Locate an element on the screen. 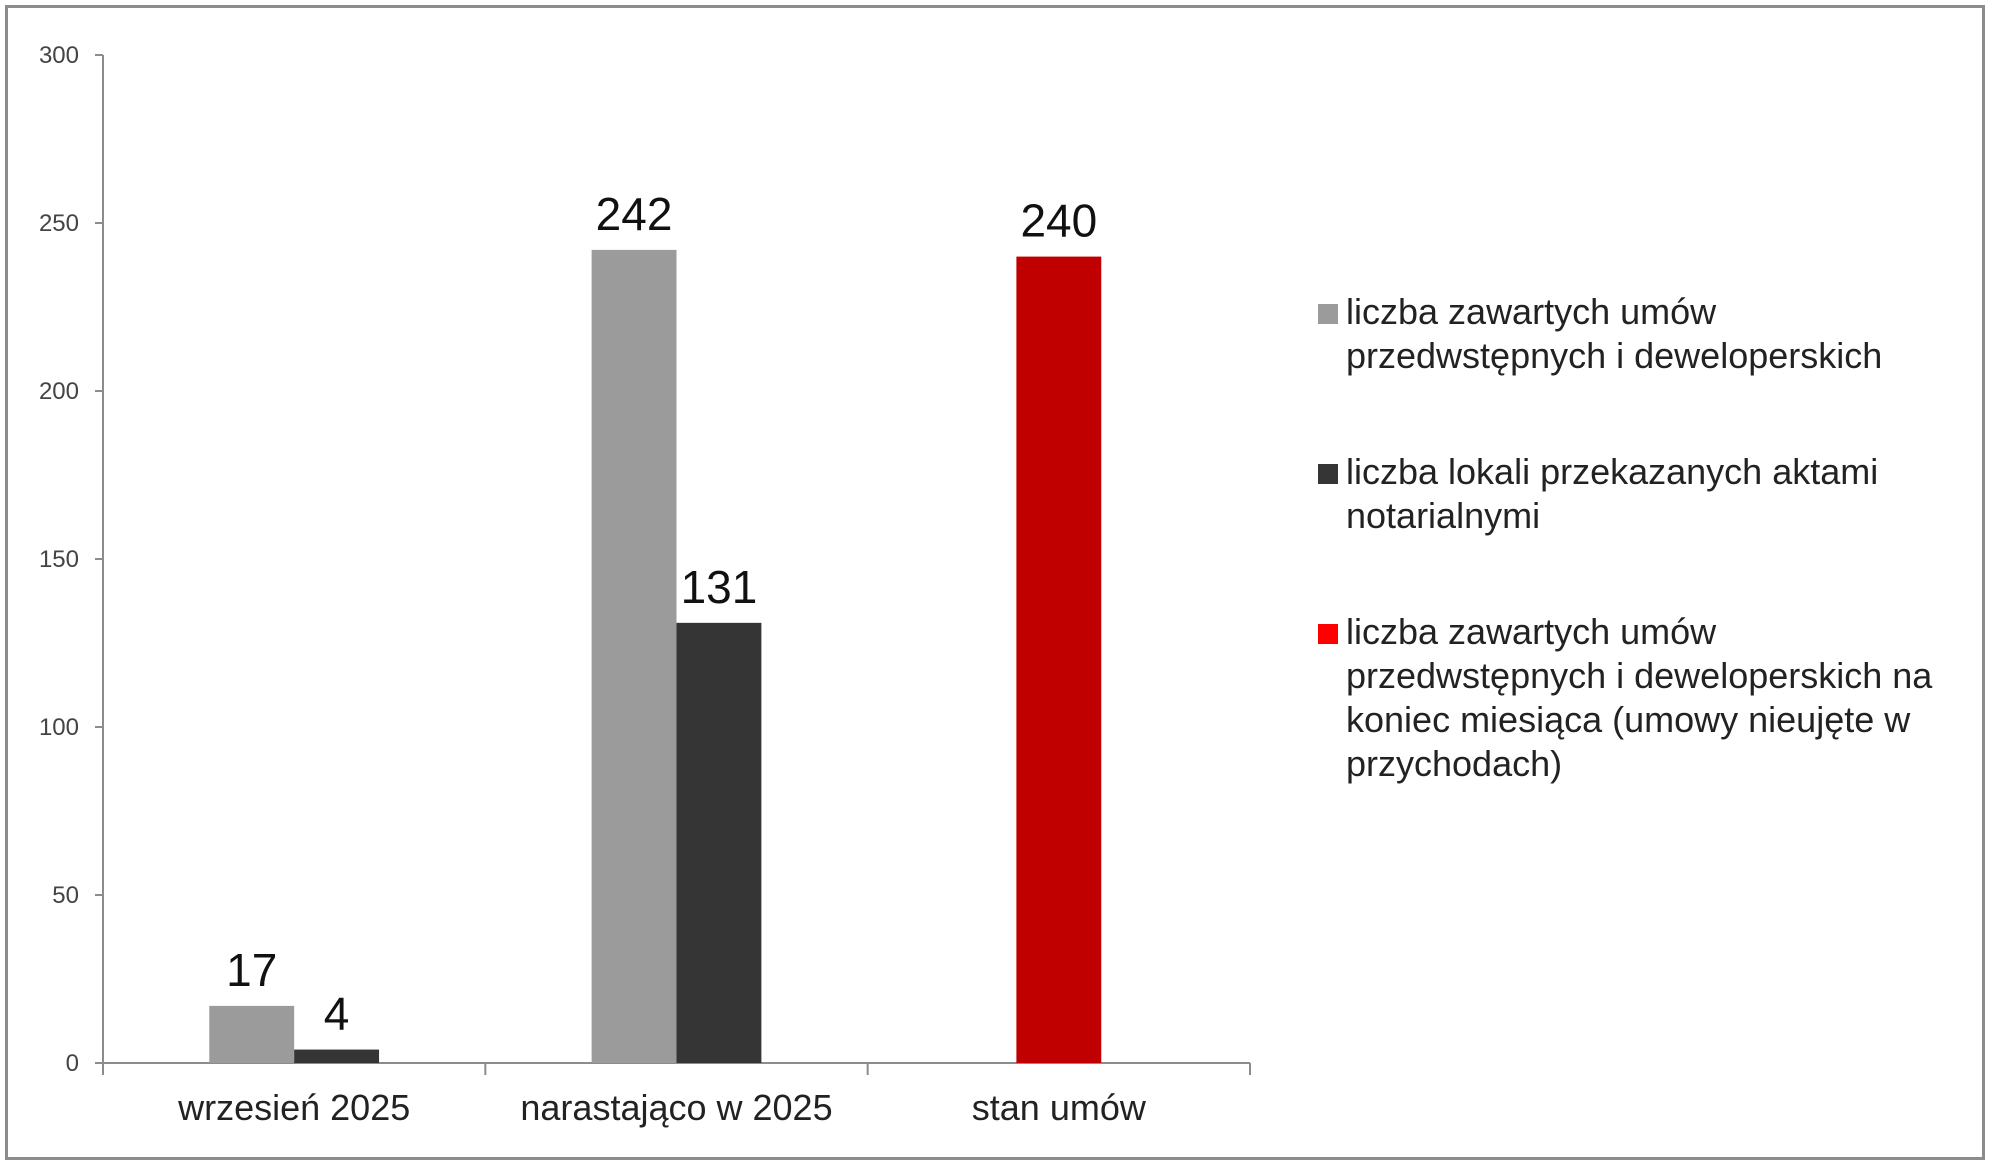 The height and width of the screenshot is (1168, 1993). y-axis: 0 50 100 150 200 250 300 is located at coordinates (71, 559).